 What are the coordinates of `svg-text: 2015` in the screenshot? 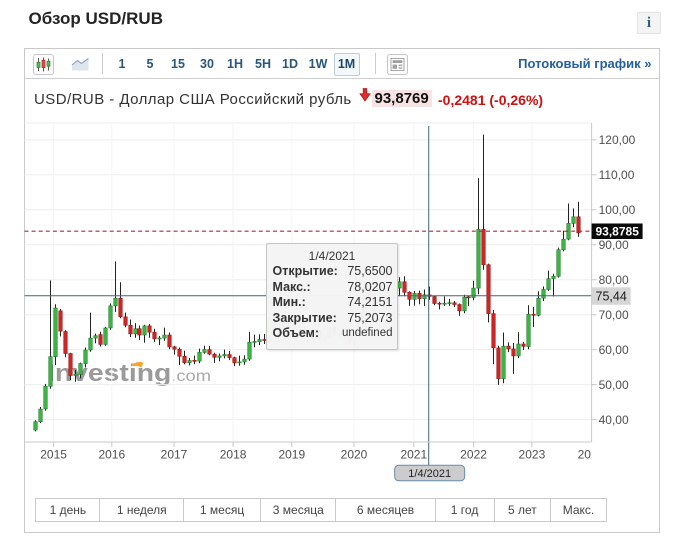 It's located at (53, 455).